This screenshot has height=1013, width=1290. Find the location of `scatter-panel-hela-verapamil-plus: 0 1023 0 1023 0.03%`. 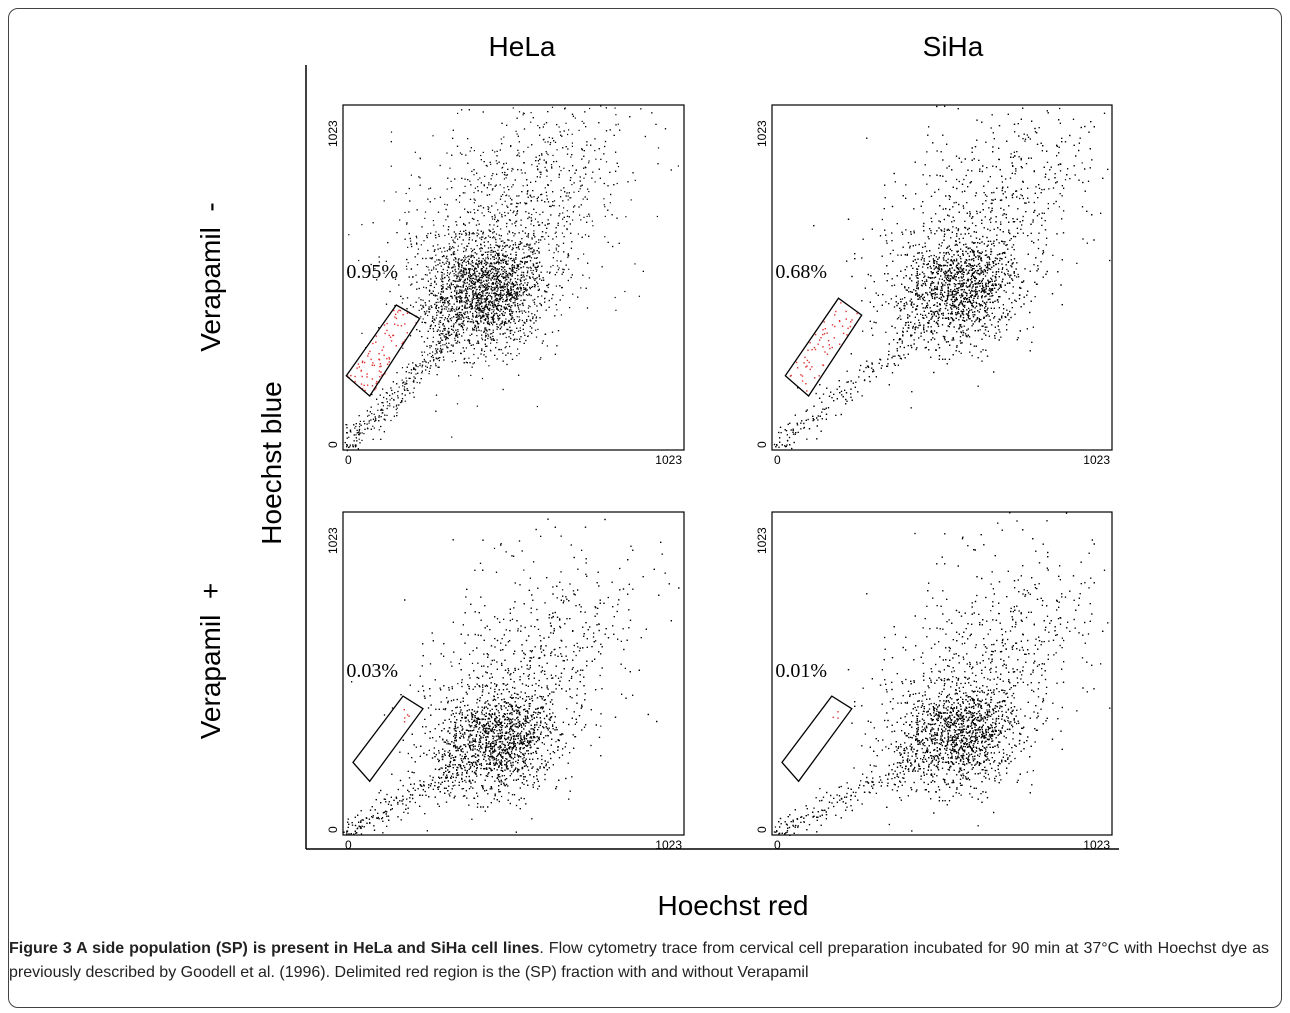

scatter-panel-hela-verapamil-plus: 0 1023 0 1023 0.03% is located at coordinates (505, 681).